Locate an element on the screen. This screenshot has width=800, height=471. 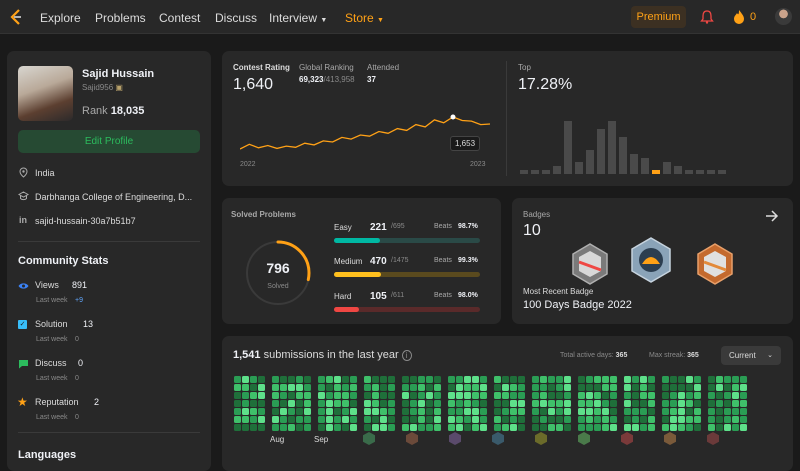
difficulty-total: /695 is located at coordinates (398, 226).